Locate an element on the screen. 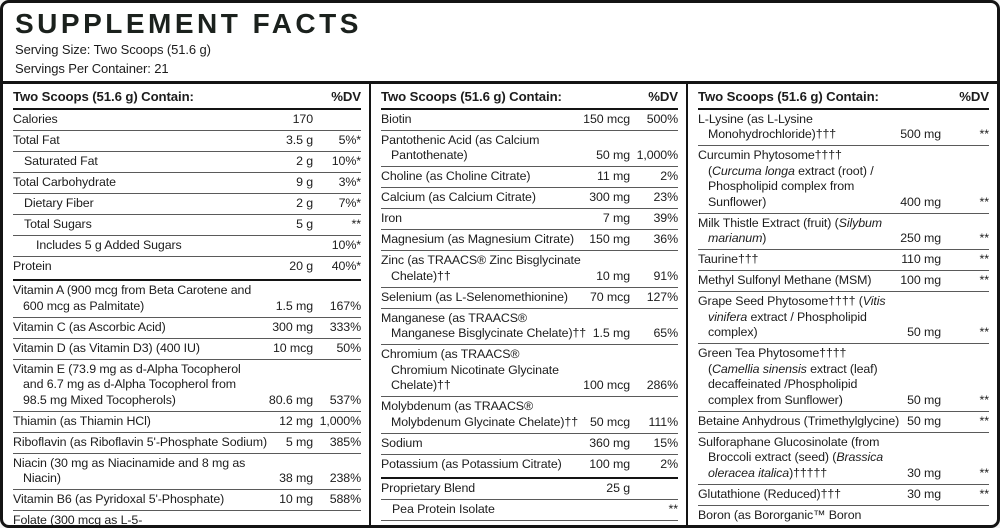 The height and width of the screenshot is (528, 1000). ingredient-amount: 70 mcg is located at coordinates (609, 296).